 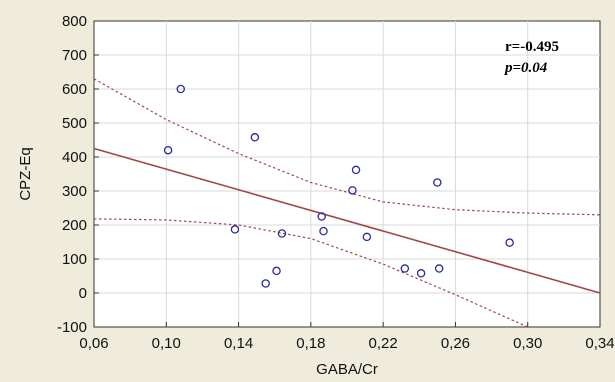 I want to click on y-tick-label: 300, so click(x=74, y=191).